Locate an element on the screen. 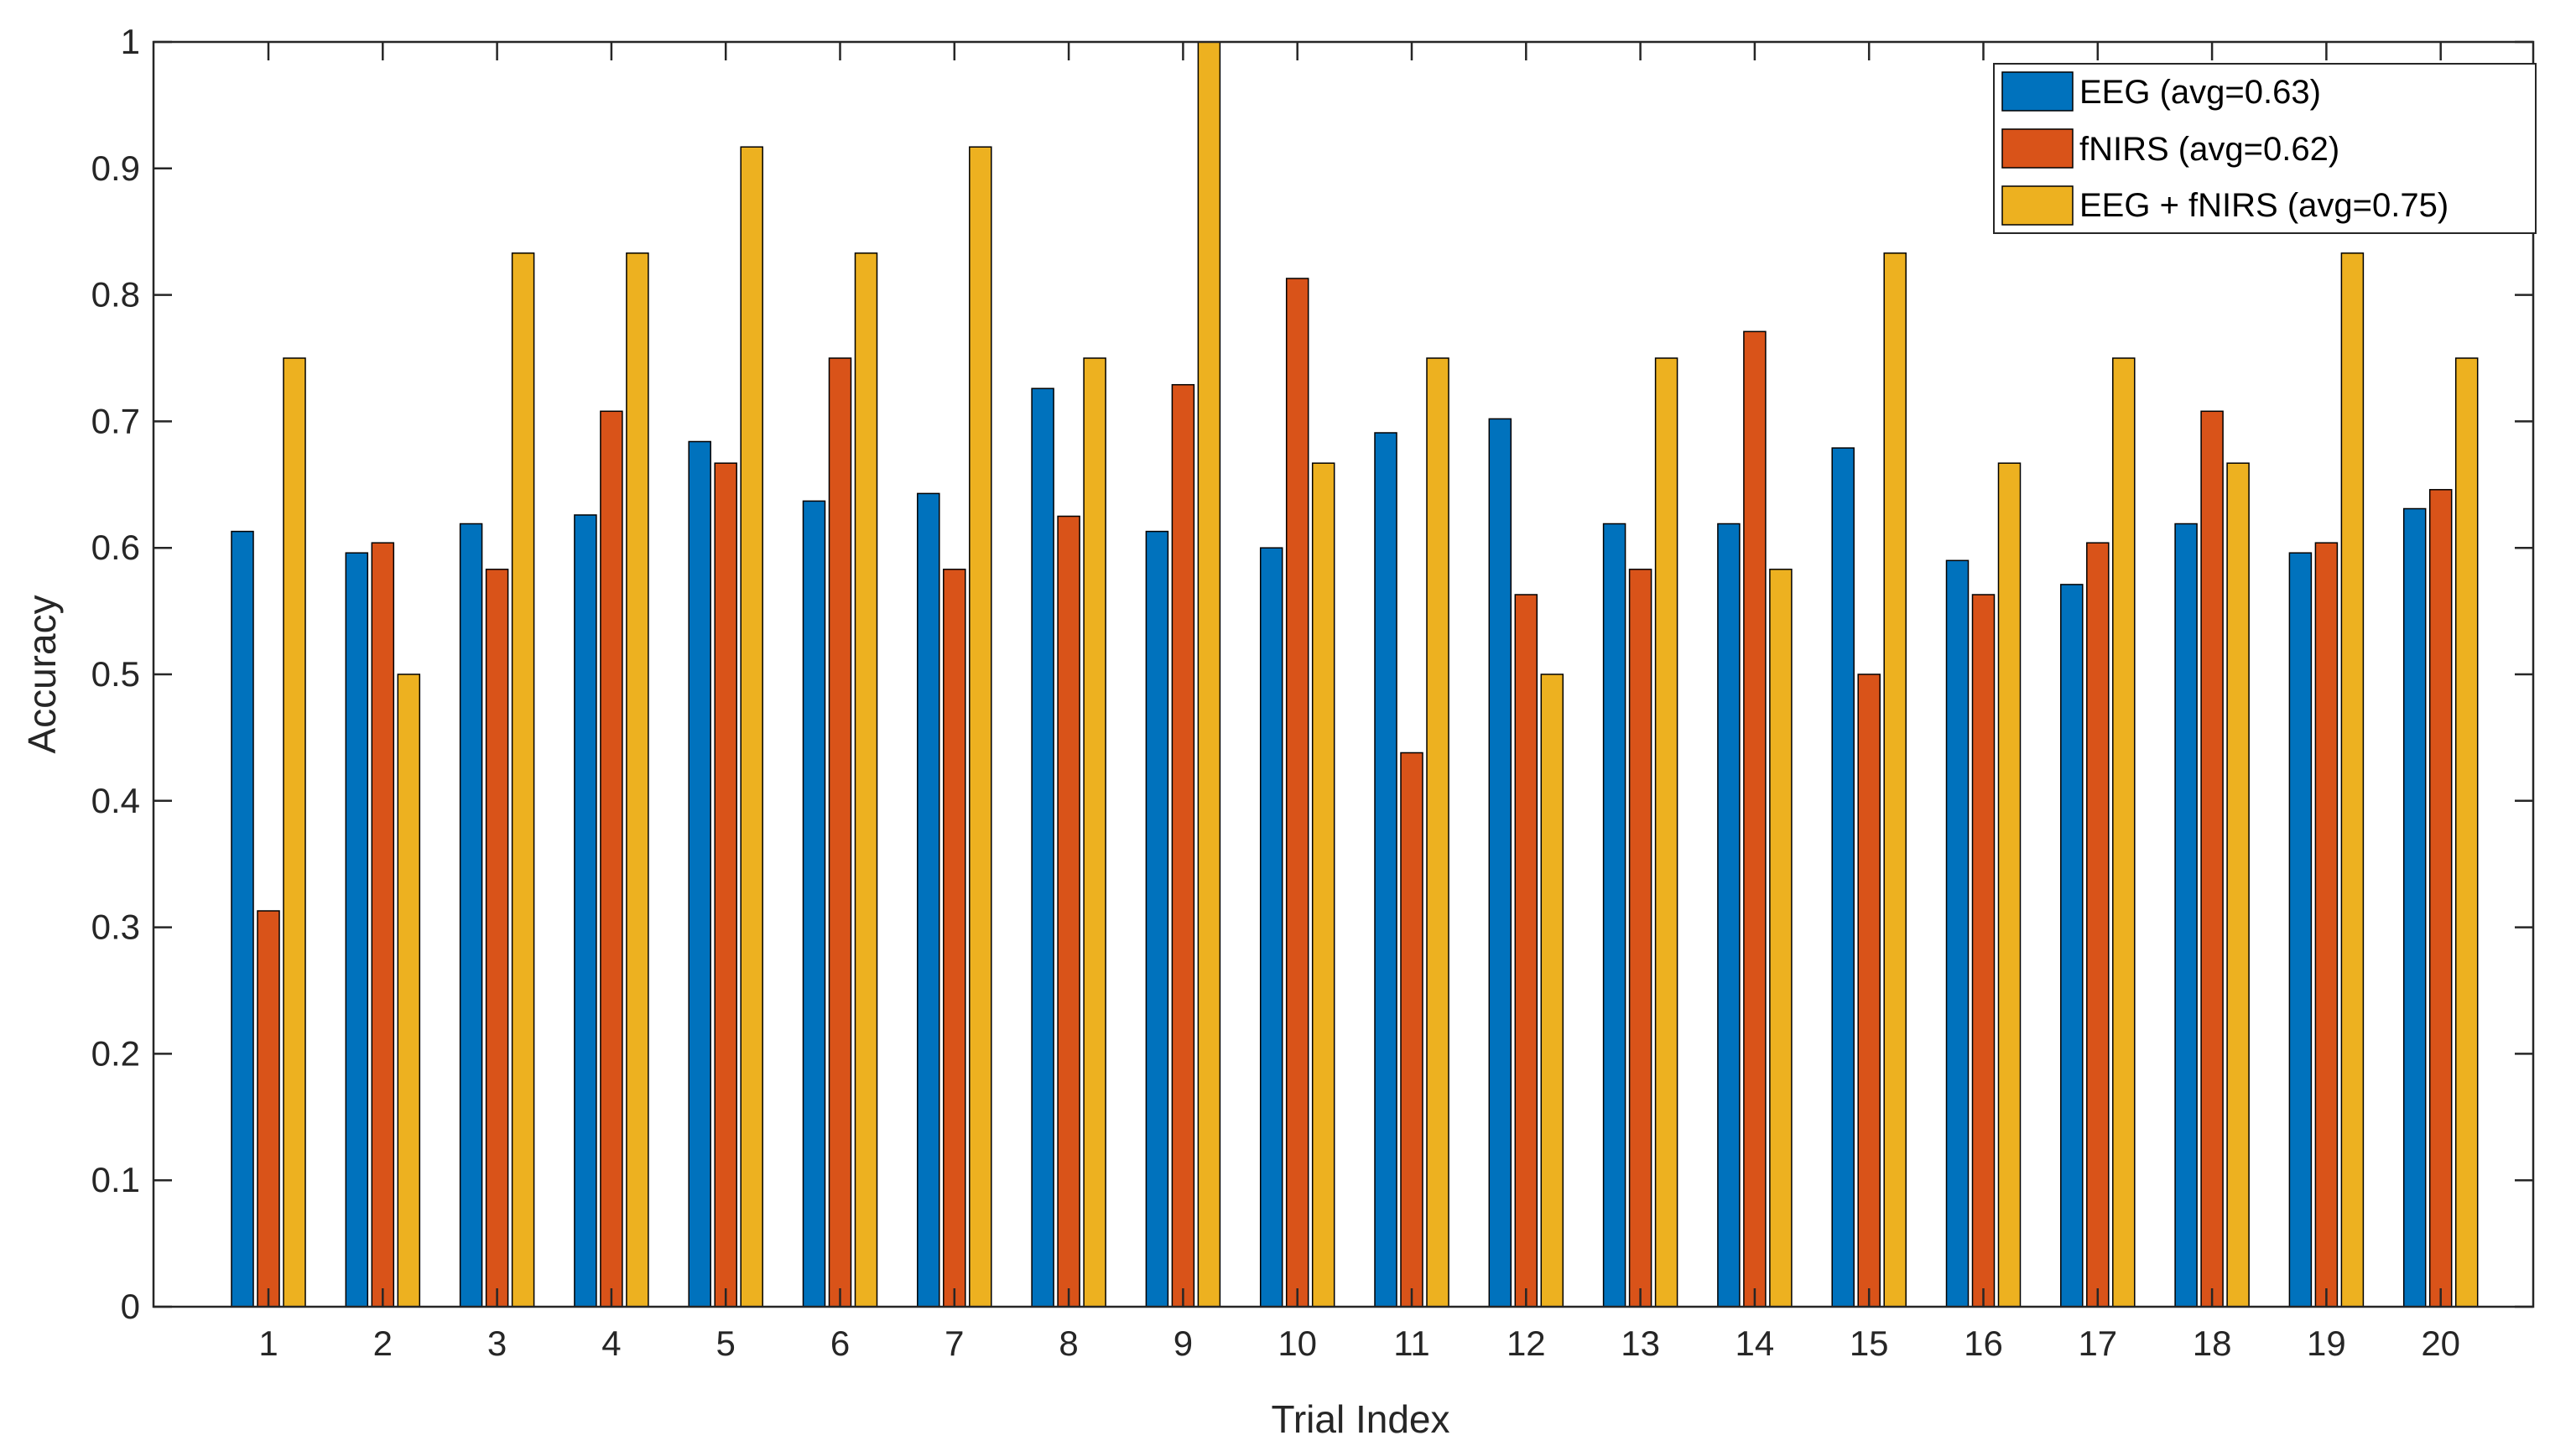  y-tick-label: 0.4 is located at coordinates (115, 800).